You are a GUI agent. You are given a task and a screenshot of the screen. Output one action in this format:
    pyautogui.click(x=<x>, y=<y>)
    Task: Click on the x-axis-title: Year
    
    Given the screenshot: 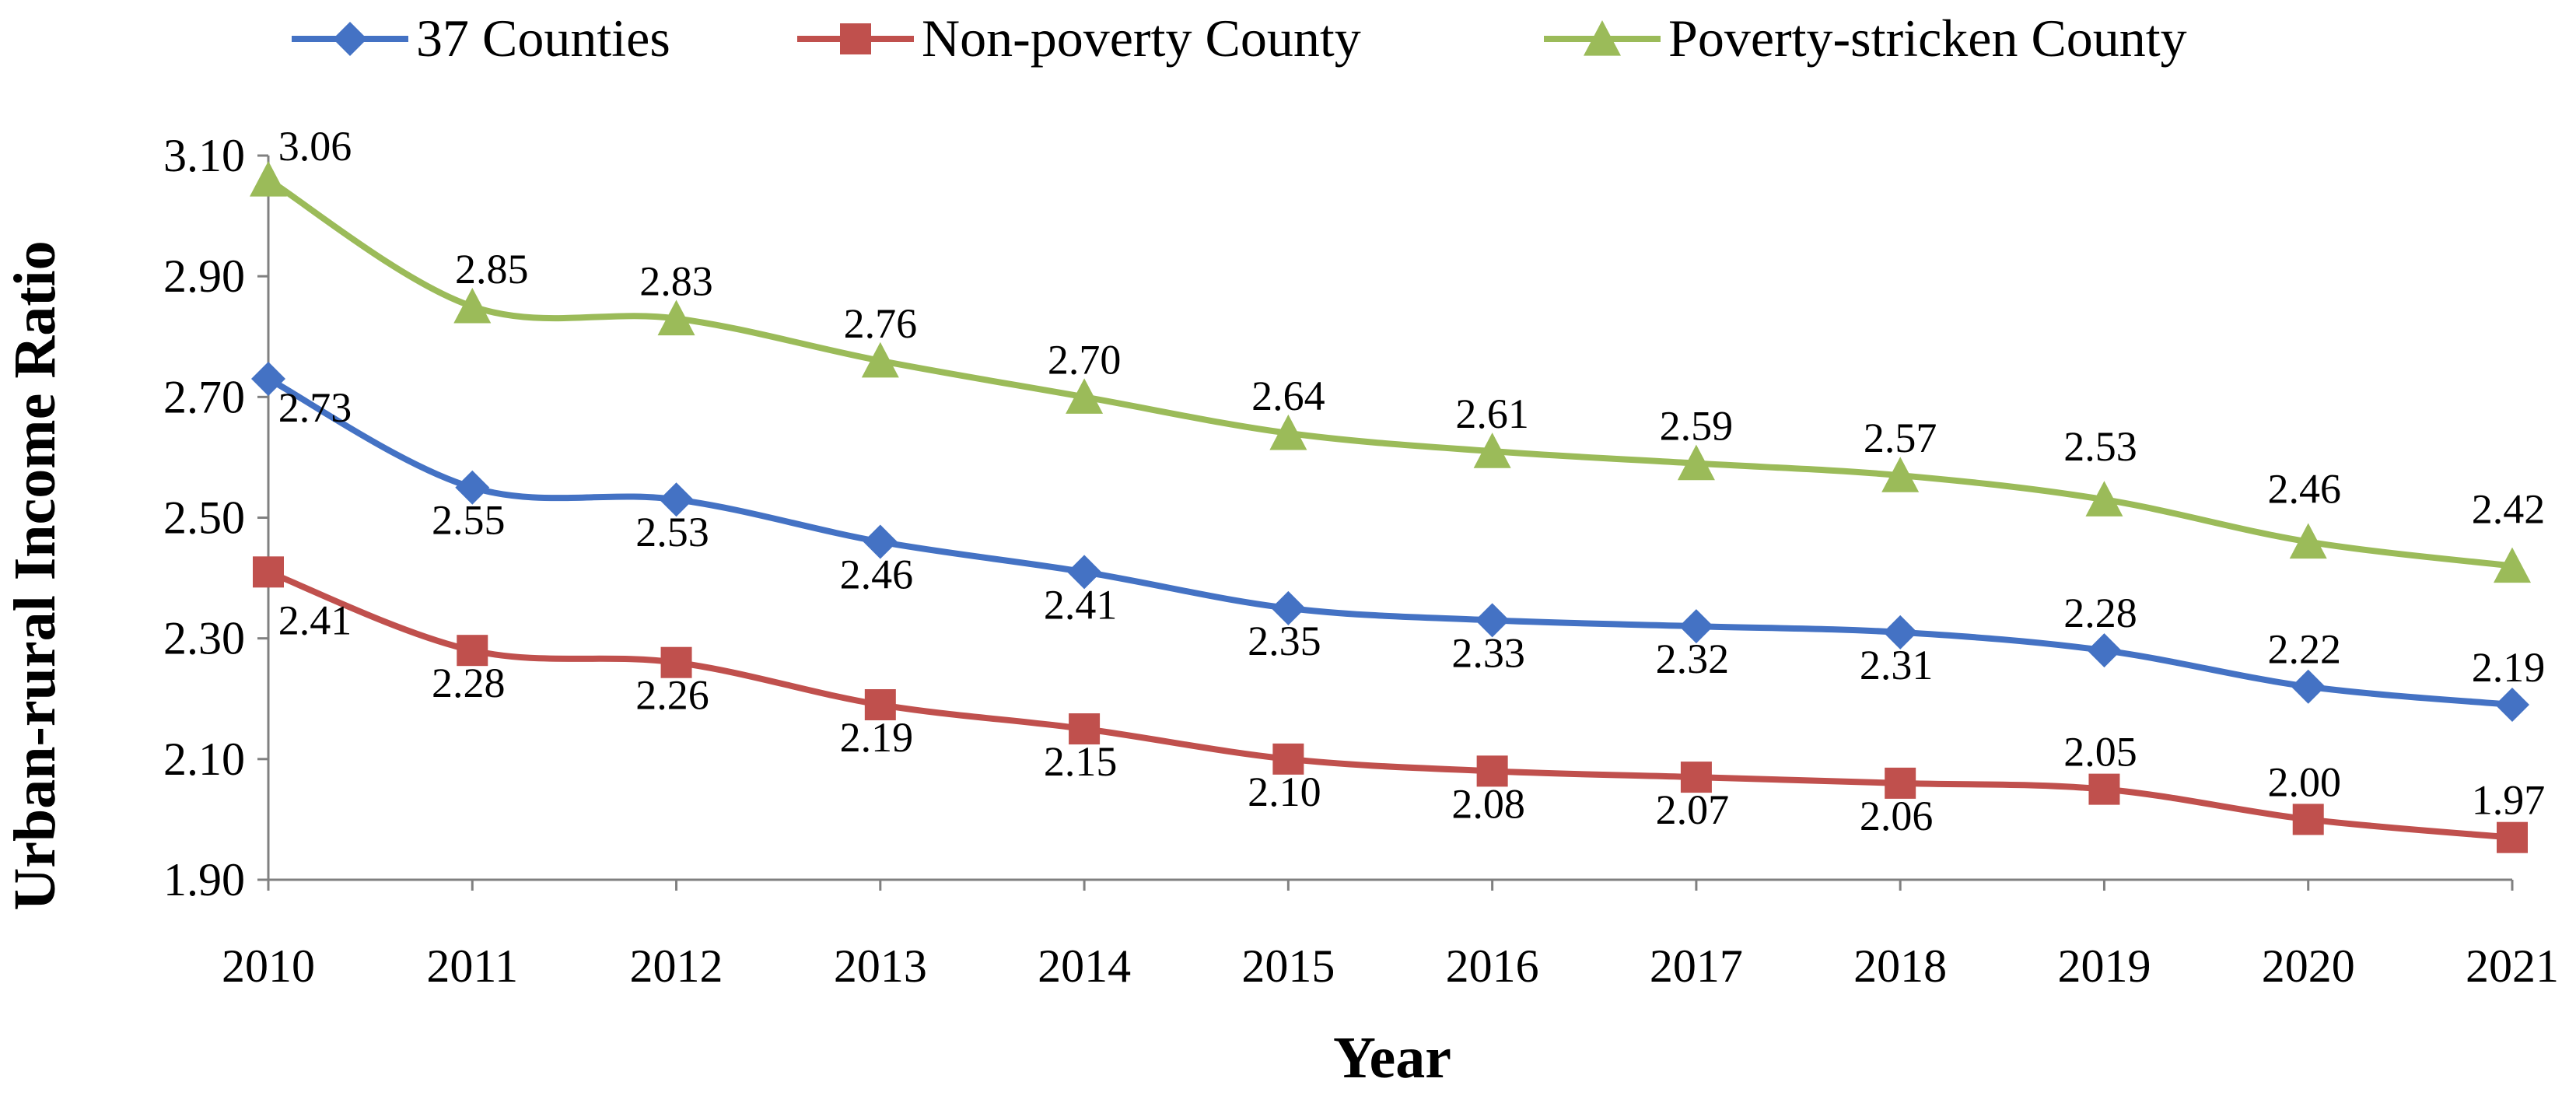 What is the action you would take?
    pyautogui.click(x=1392, y=1058)
    